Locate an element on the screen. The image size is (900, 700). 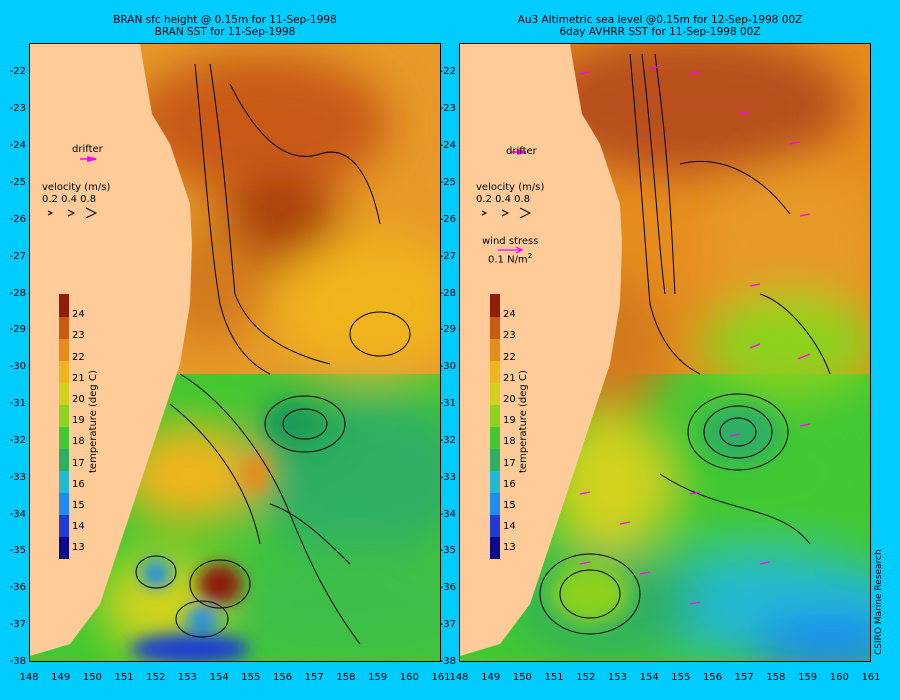
wind-stress-value-text: 0.1 N/m is located at coordinates (508, 260).